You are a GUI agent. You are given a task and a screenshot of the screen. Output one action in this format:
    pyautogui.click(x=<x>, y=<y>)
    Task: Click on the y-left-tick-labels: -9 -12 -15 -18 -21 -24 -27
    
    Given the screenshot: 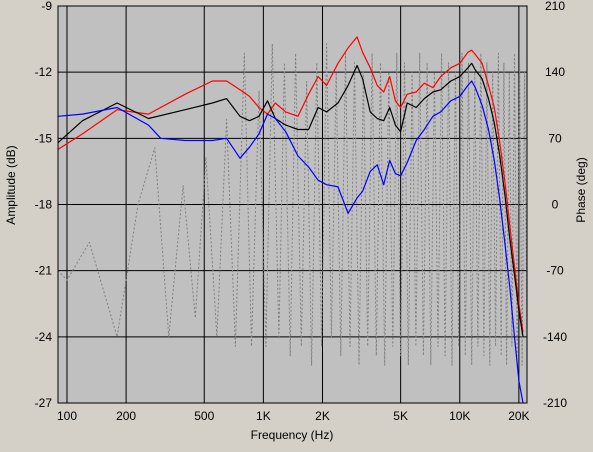 What is the action you would take?
    pyautogui.click(x=44, y=205)
    